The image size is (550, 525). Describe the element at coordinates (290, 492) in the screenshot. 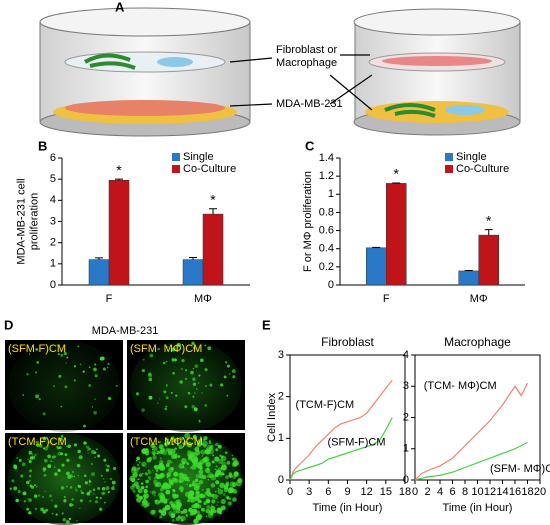

I see `x-tick-label: 0` at that location.